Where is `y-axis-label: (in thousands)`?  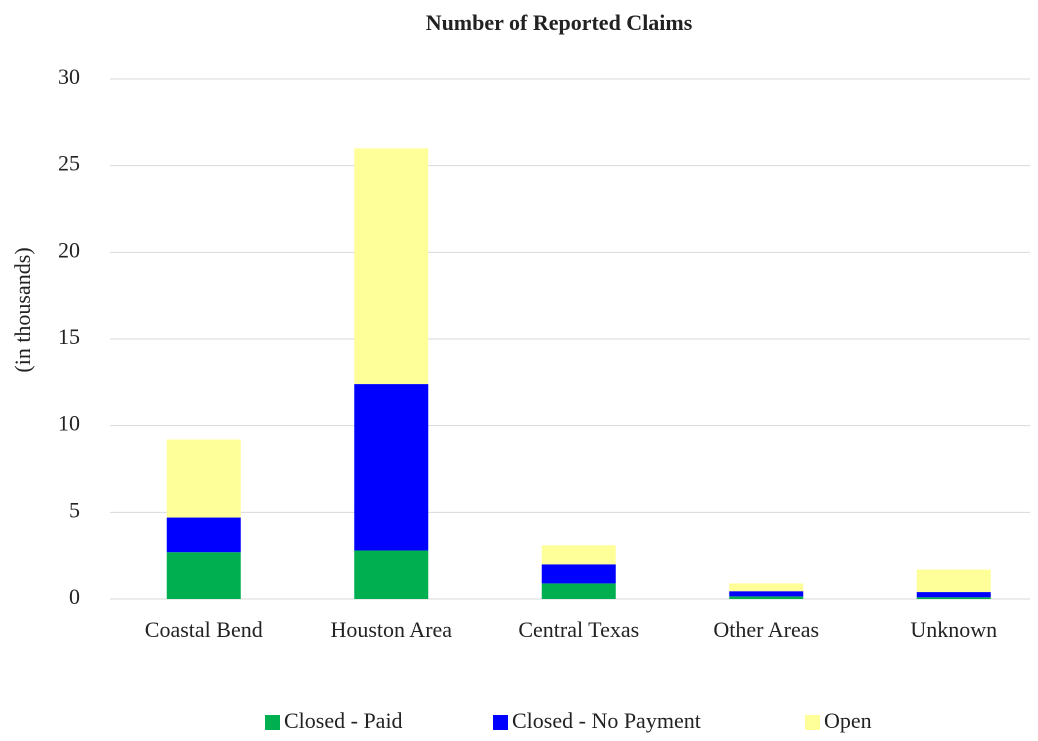 y-axis-label: (in thousands) is located at coordinates (22, 309).